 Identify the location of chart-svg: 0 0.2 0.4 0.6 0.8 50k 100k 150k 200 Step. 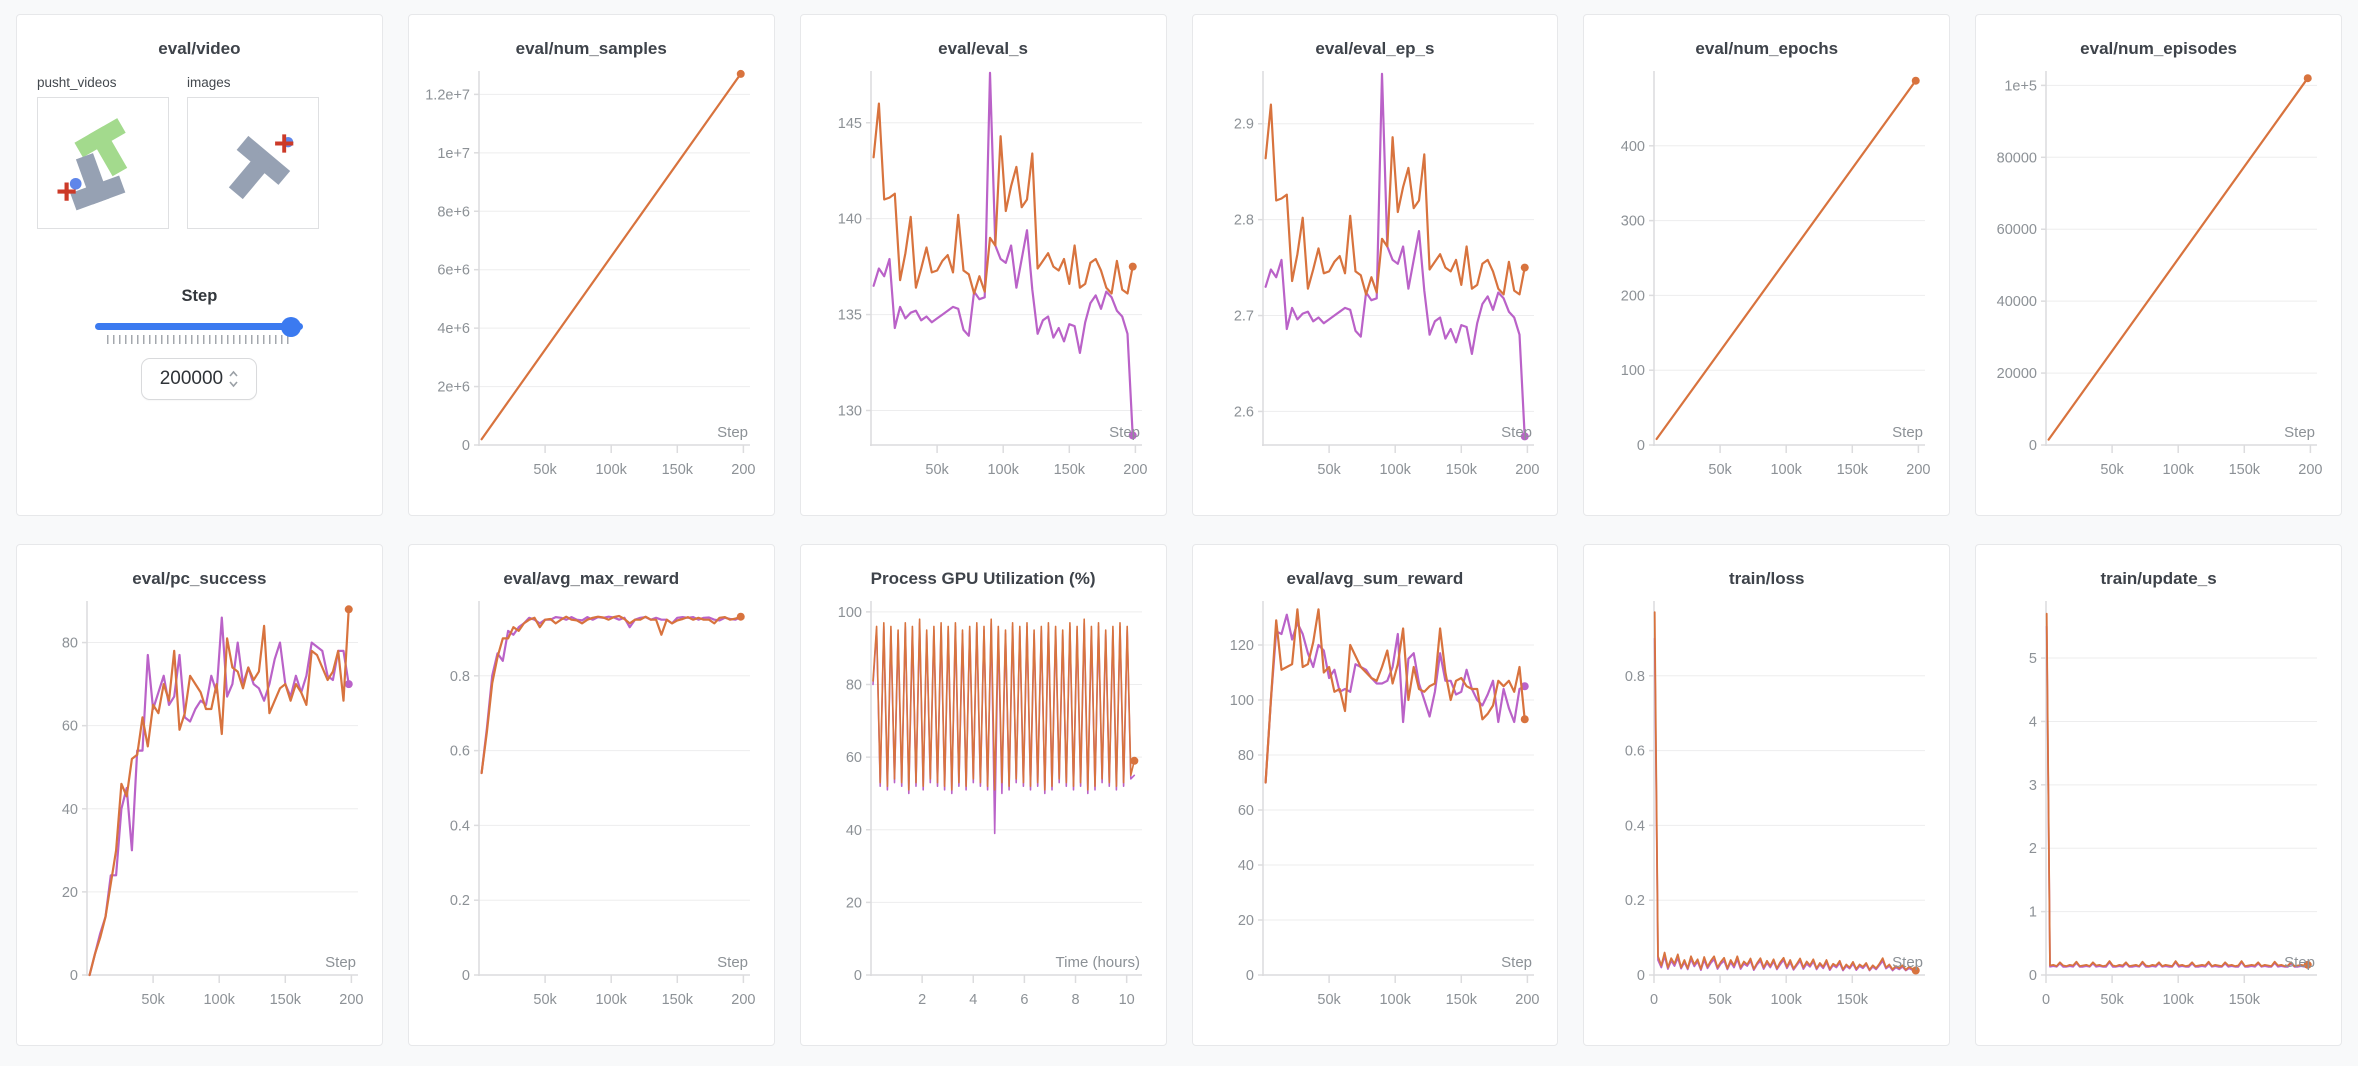
(602, 804).